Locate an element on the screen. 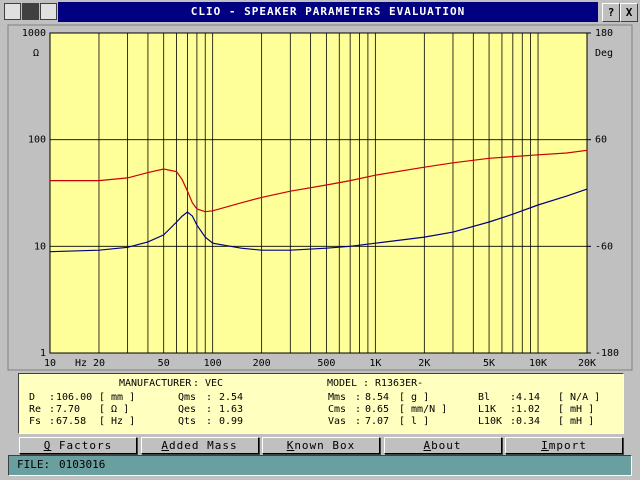 The image size is (640, 480). manufacturer-label: MANUFACTURER is located at coordinates (155, 383).